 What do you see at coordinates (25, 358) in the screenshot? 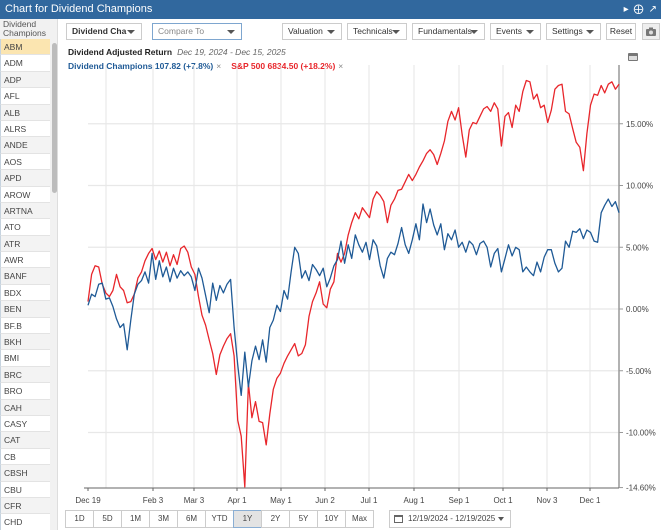
I see `symbol-list-item: BMI` at bounding box center [25, 358].